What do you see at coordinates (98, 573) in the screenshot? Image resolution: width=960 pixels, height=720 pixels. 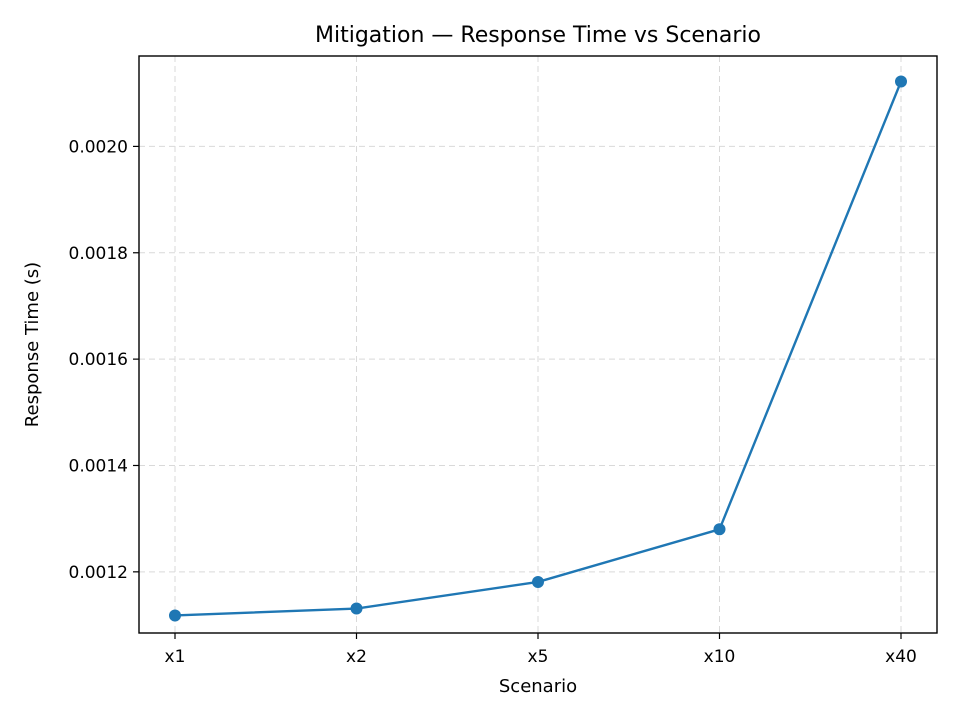 I see `y-tick-label: 0.0012` at bounding box center [98, 573].